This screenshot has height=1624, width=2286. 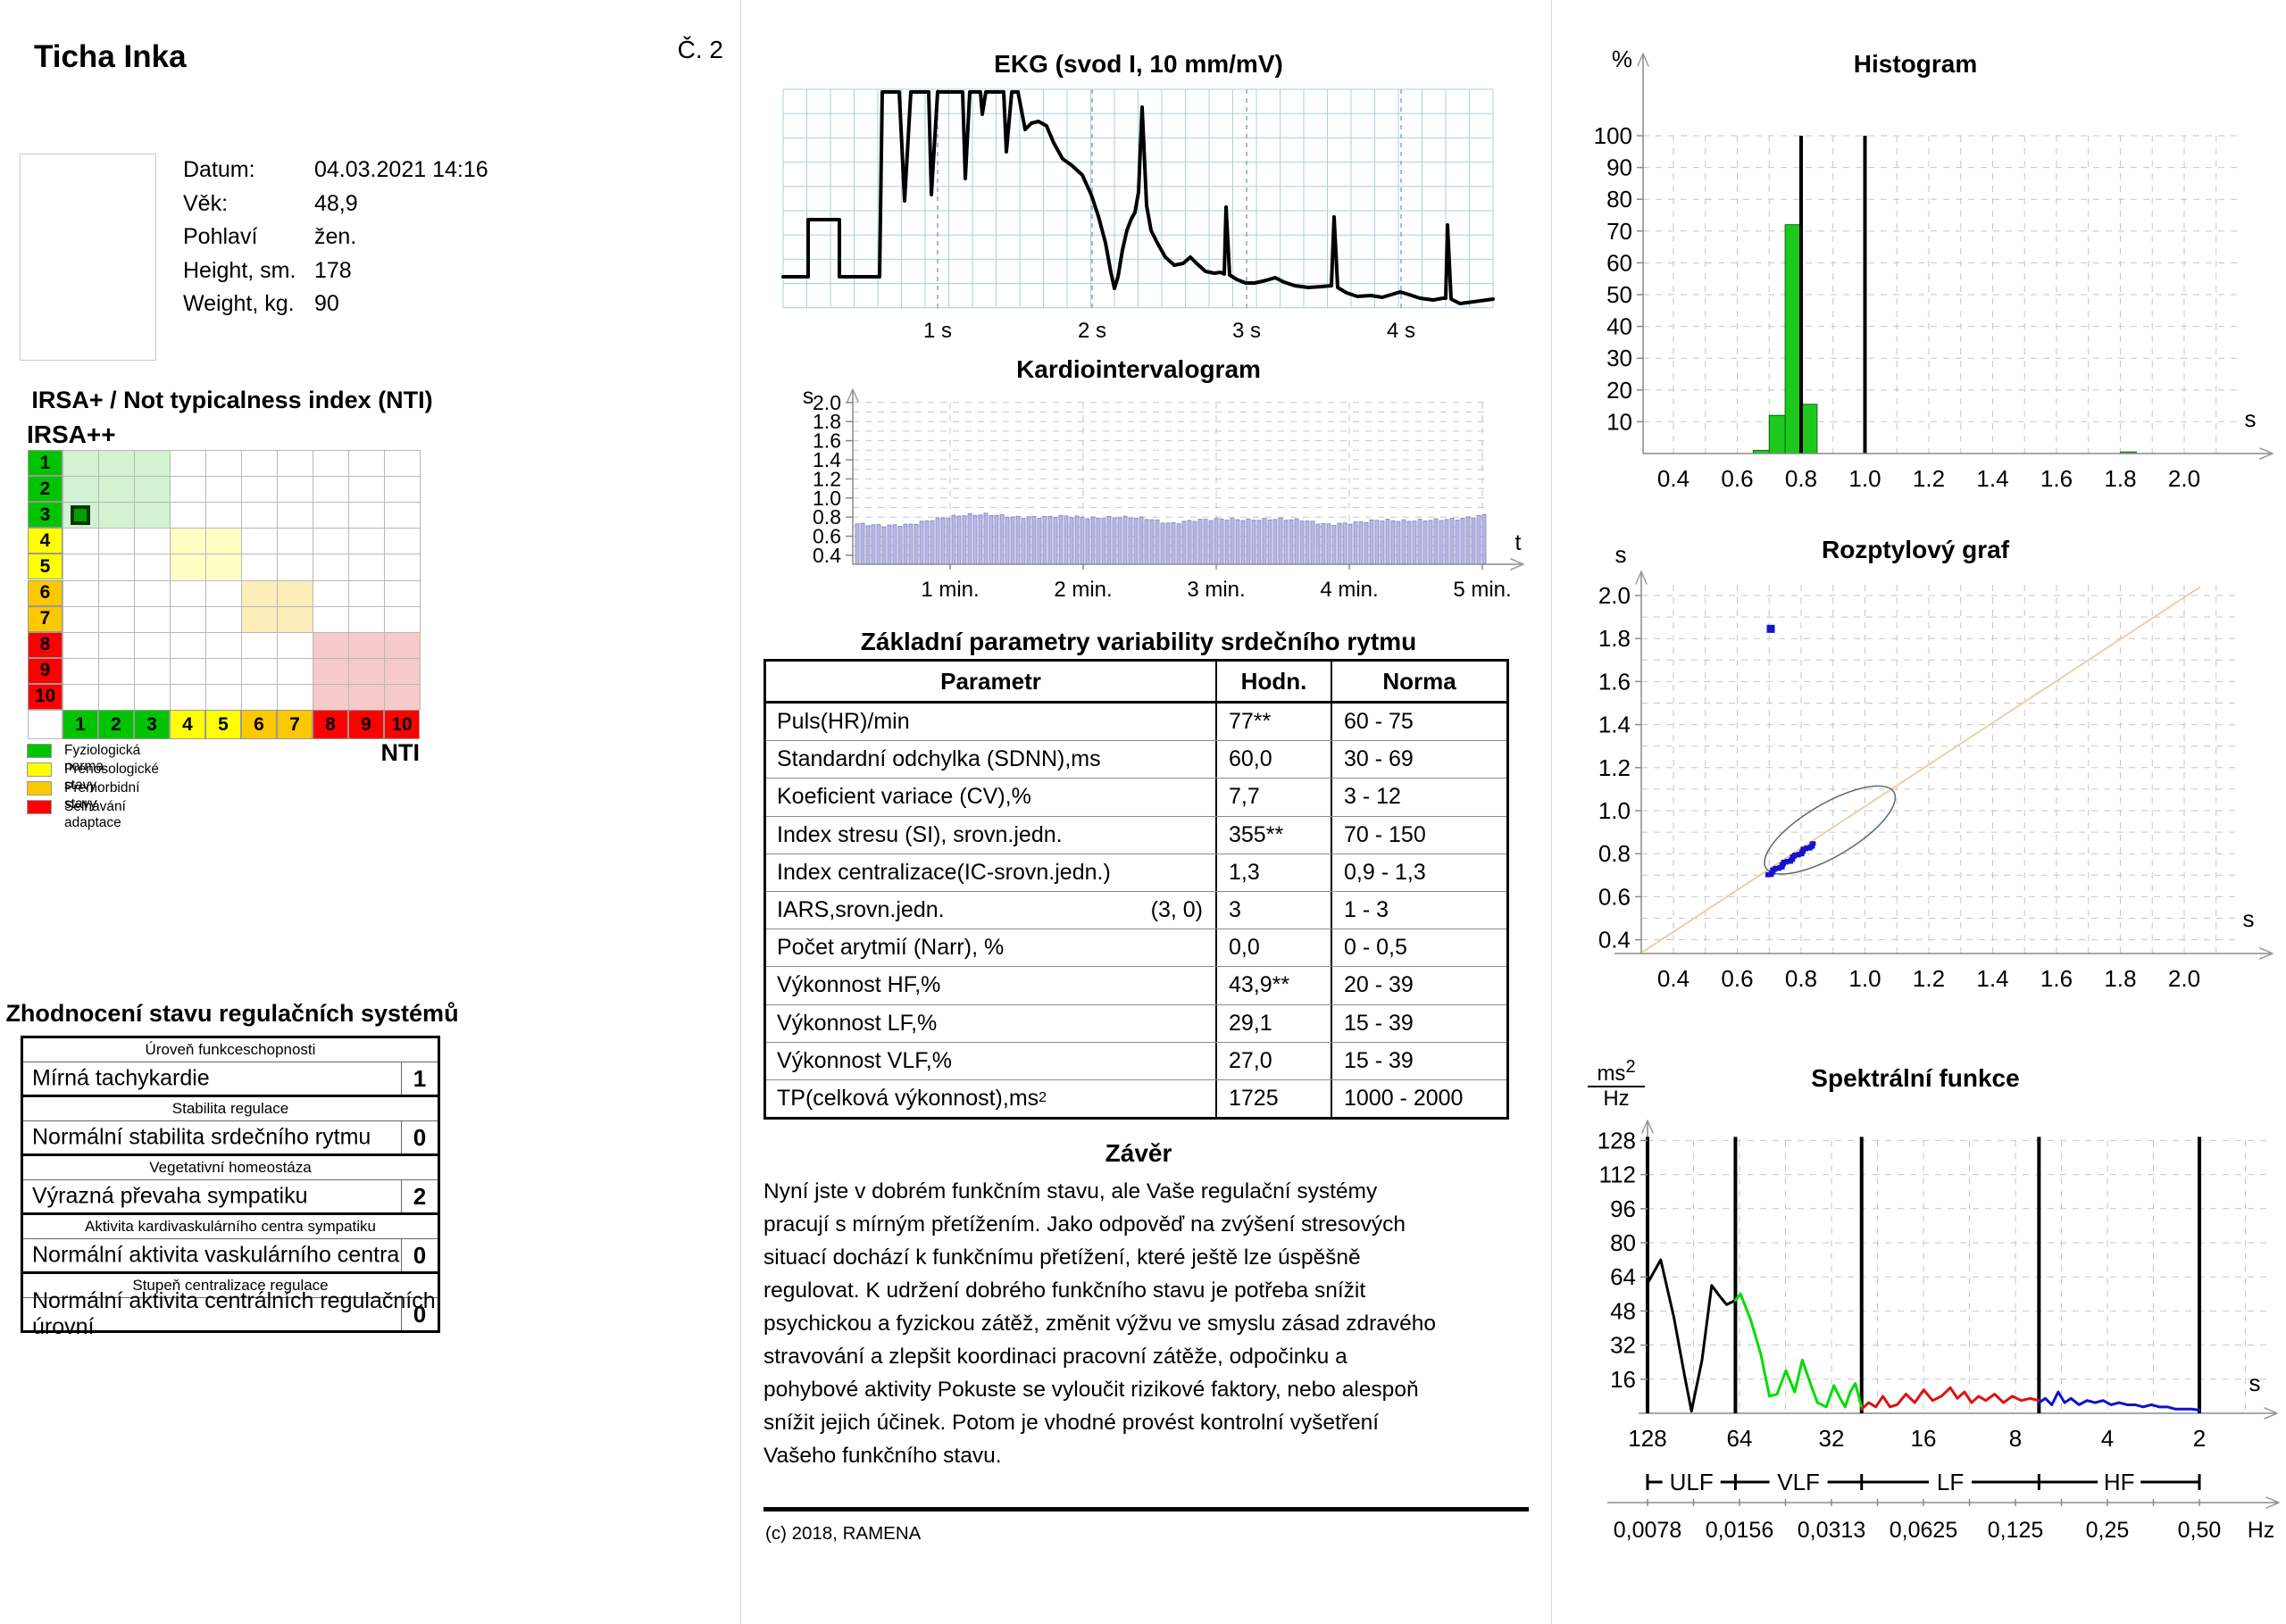 What do you see at coordinates (1619, 294) in the screenshot?
I see `hist-y-tick-label: 50` at bounding box center [1619, 294].